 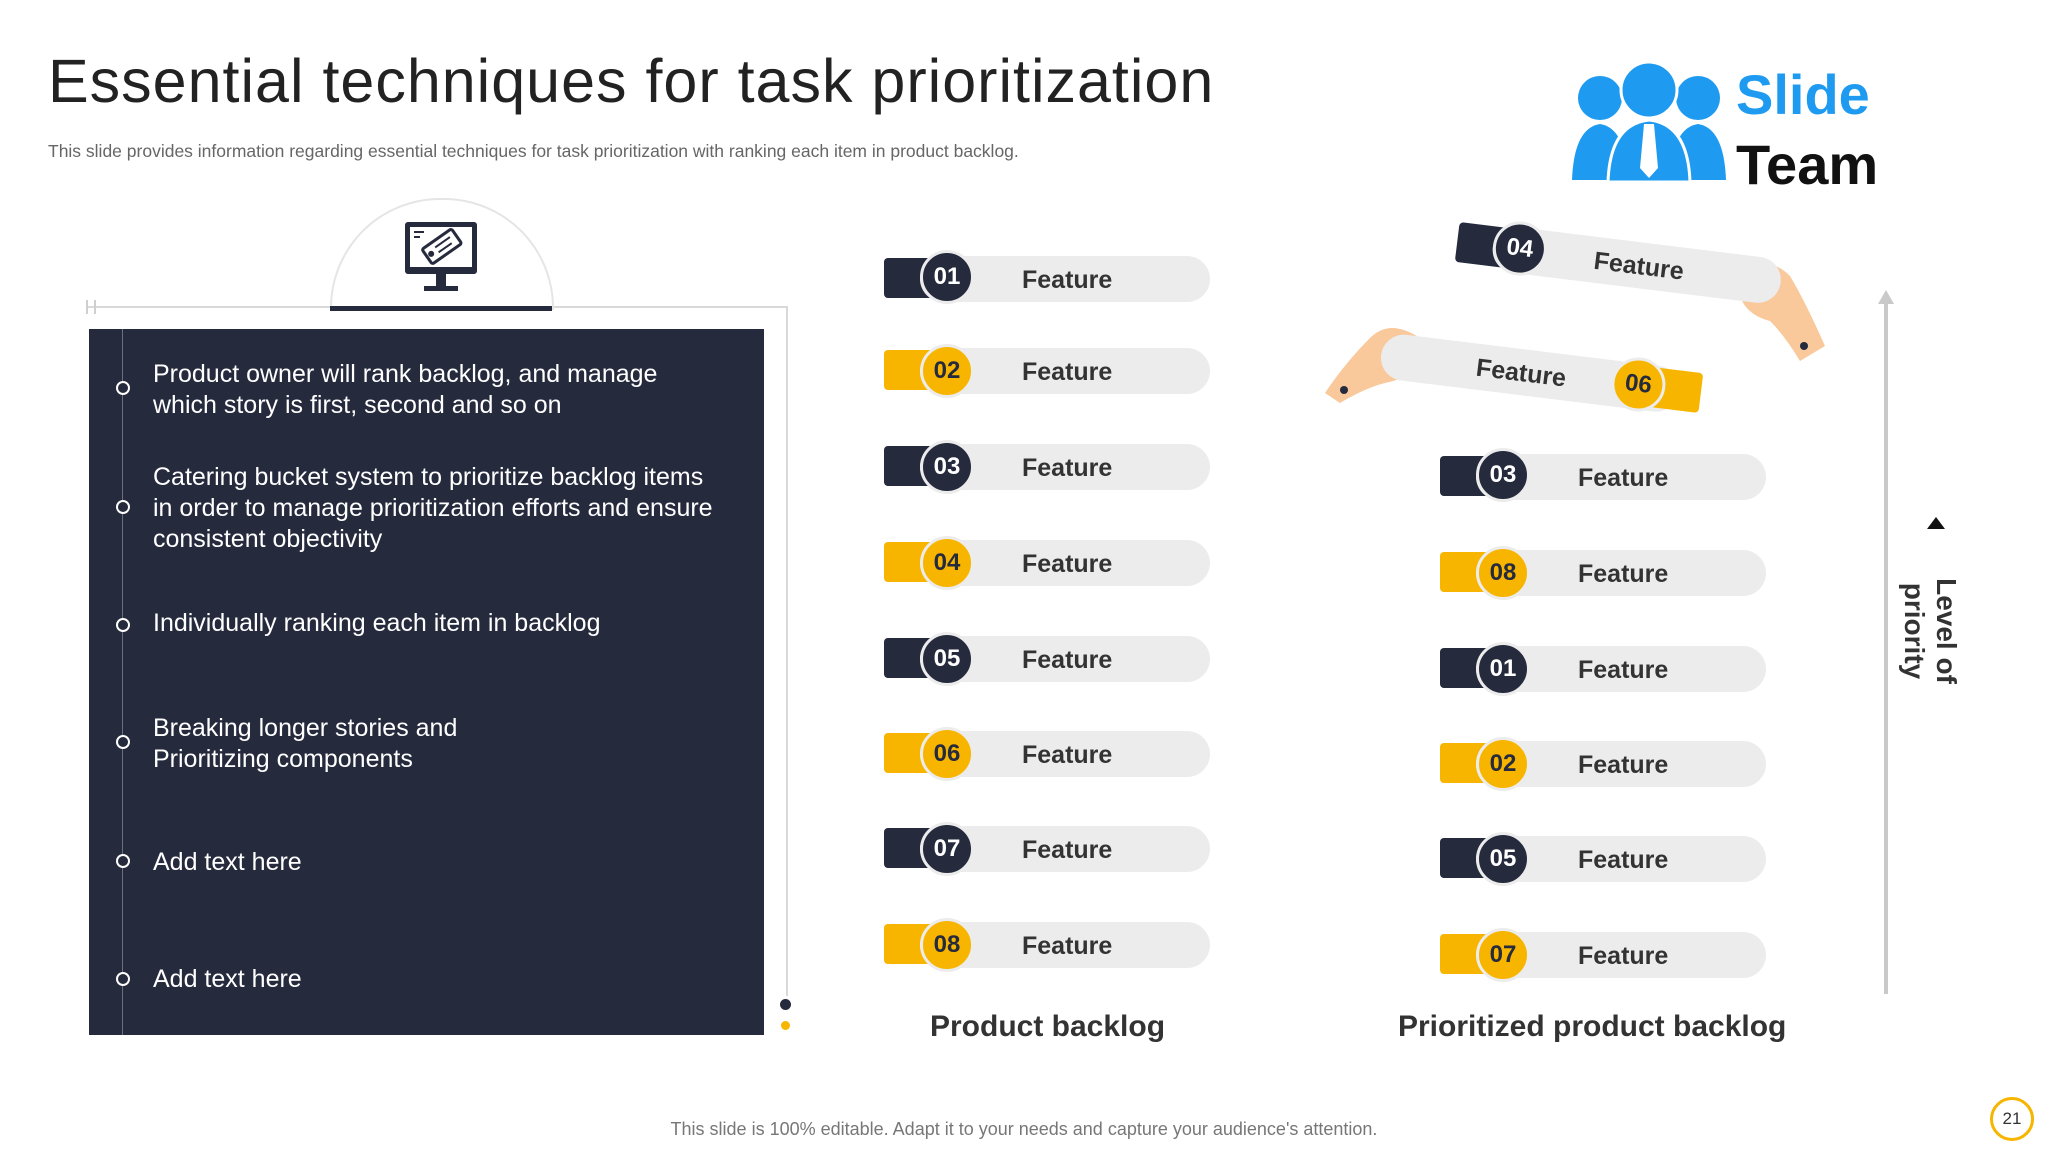 I want to click on product-backlog-label: Product backlog, so click(x=1048, y=1026).